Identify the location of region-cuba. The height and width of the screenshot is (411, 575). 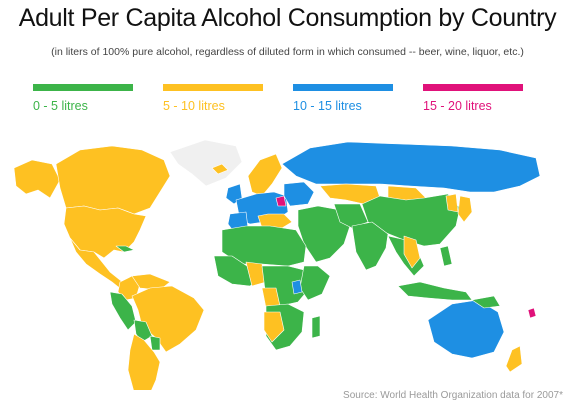
(125, 249).